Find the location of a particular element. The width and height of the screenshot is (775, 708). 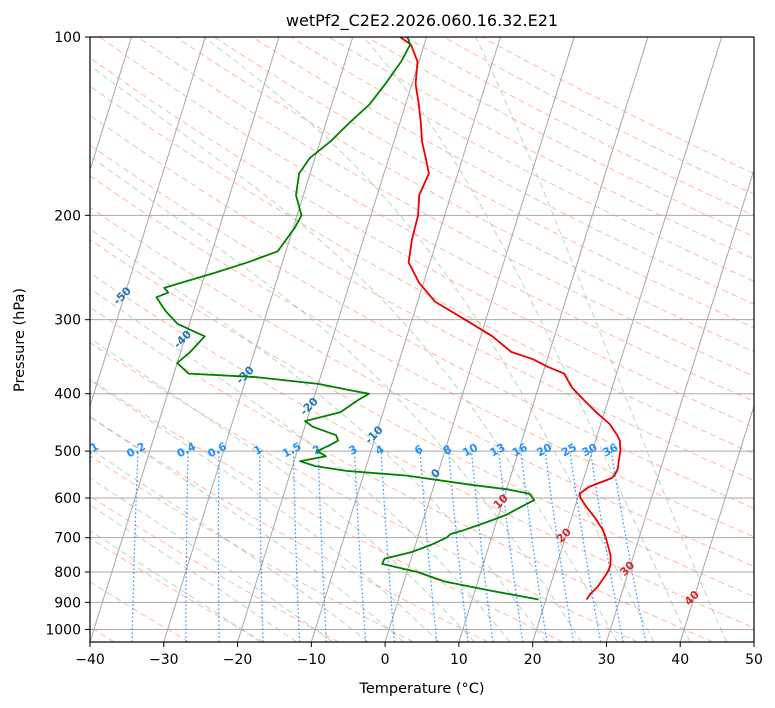

y-tick-label: 1000 is located at coordinates (63, 630).